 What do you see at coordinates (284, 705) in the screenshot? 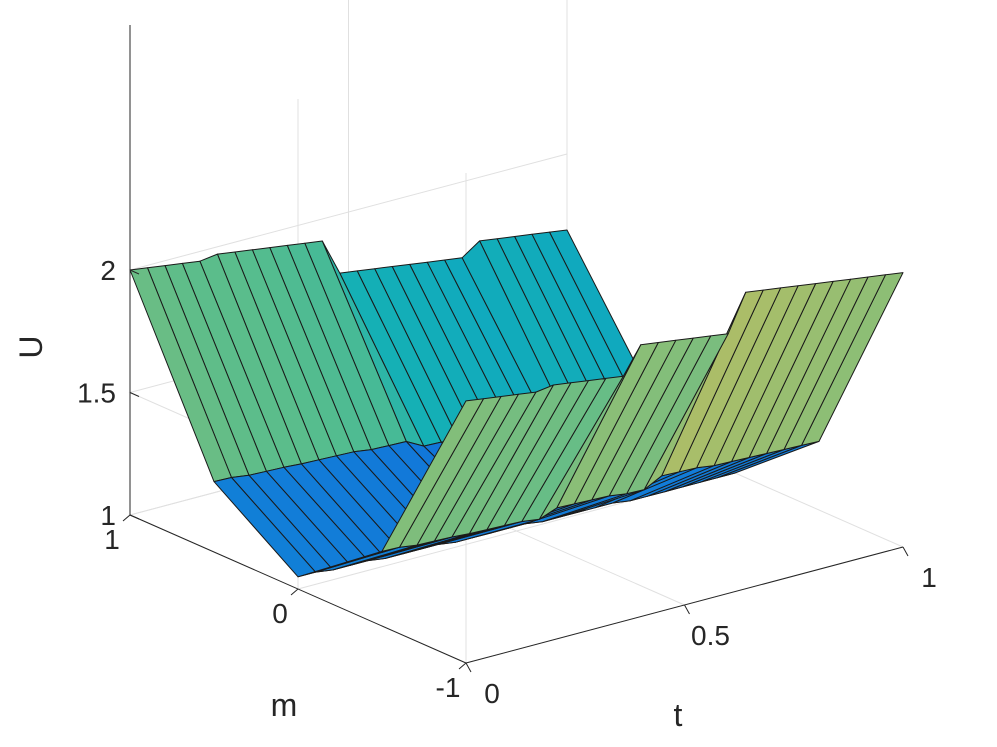
I see `y-axis-label: m` at bounding box center [284, 705].